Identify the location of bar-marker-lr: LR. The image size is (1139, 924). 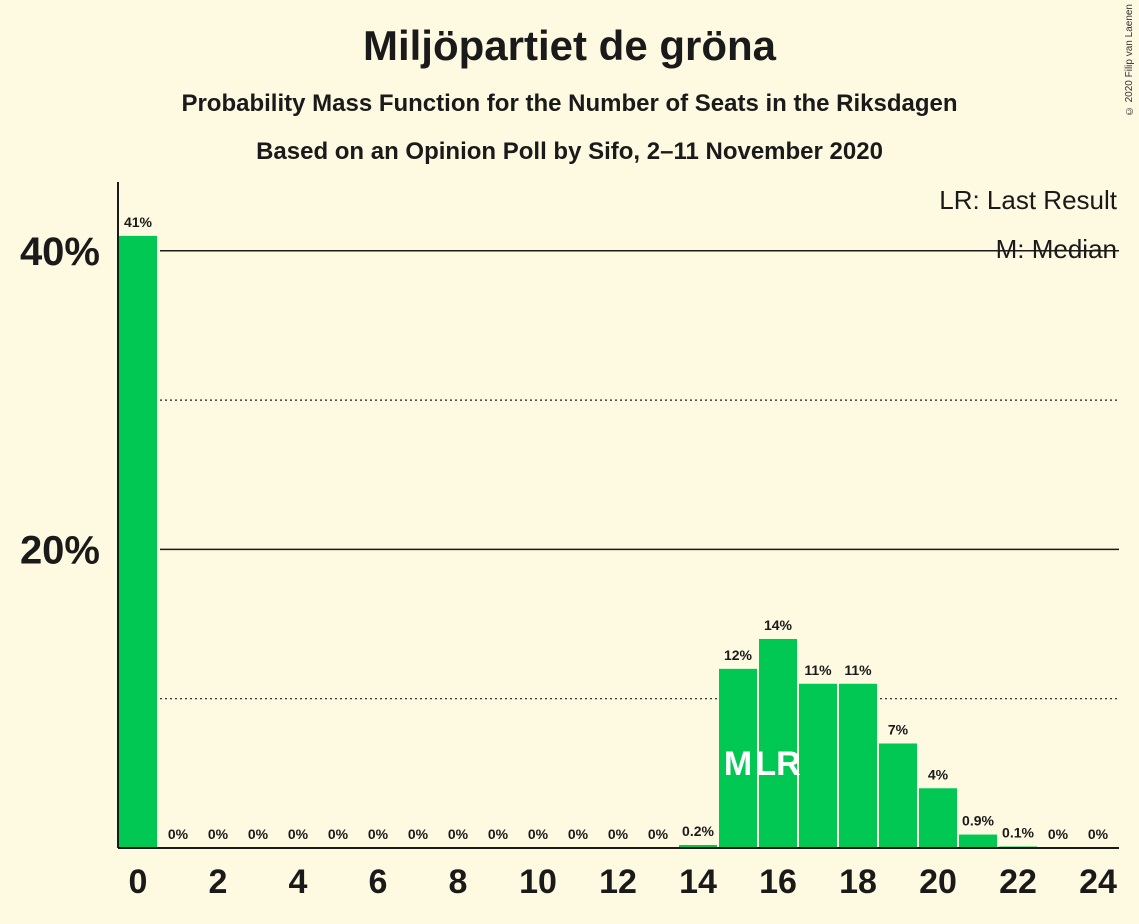
(777, 764).